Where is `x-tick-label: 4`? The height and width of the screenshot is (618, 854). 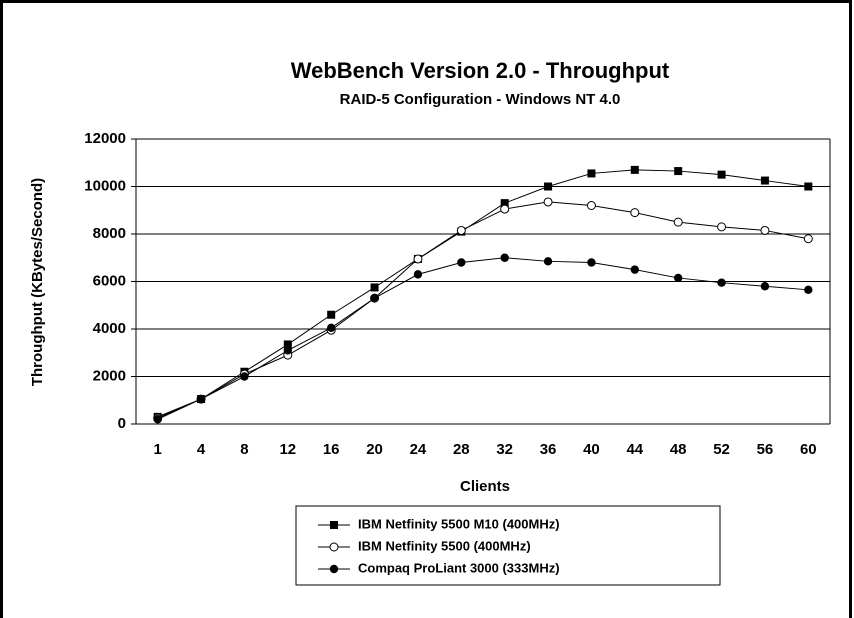 x-tick-label: 4 is located at coordinates (201, 449).